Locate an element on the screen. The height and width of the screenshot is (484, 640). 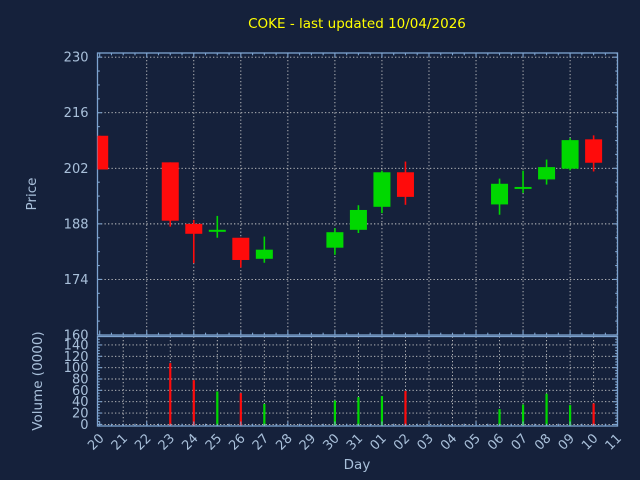
day-axis-label: Day is located at coordinates (357, 465).